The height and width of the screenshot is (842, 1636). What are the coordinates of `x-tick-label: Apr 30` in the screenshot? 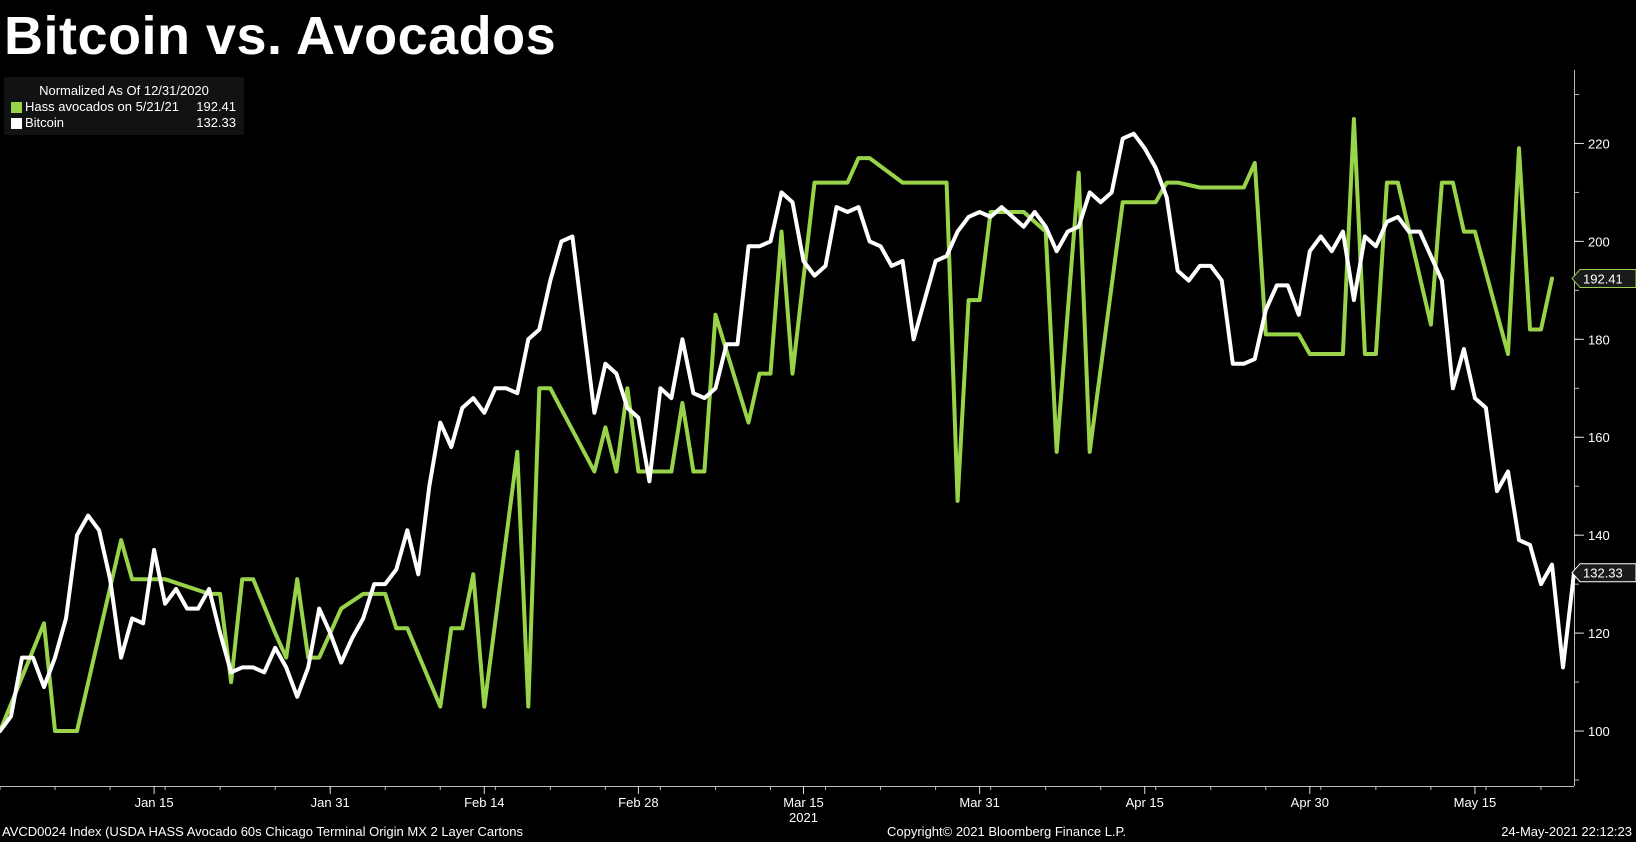 It's located at (1310, 802).